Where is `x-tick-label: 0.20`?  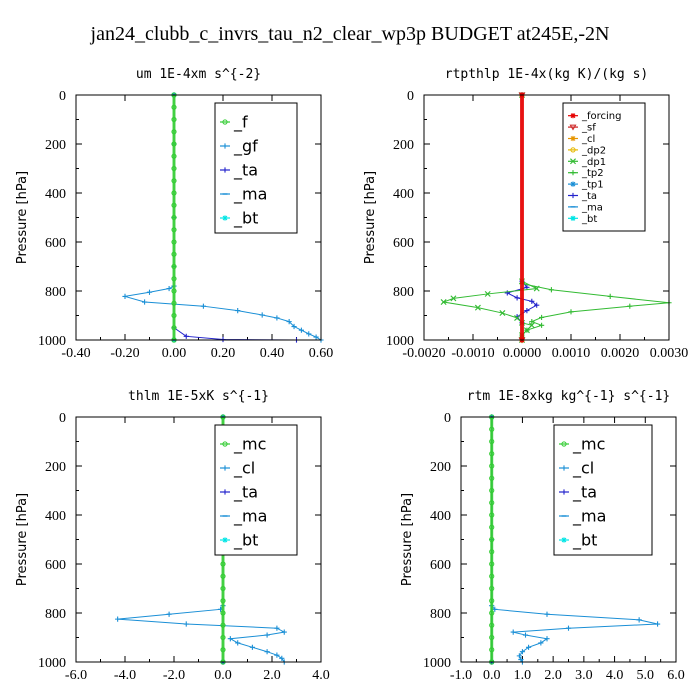
x-tick-label: 0.20 is located at coordinates (223, 353).